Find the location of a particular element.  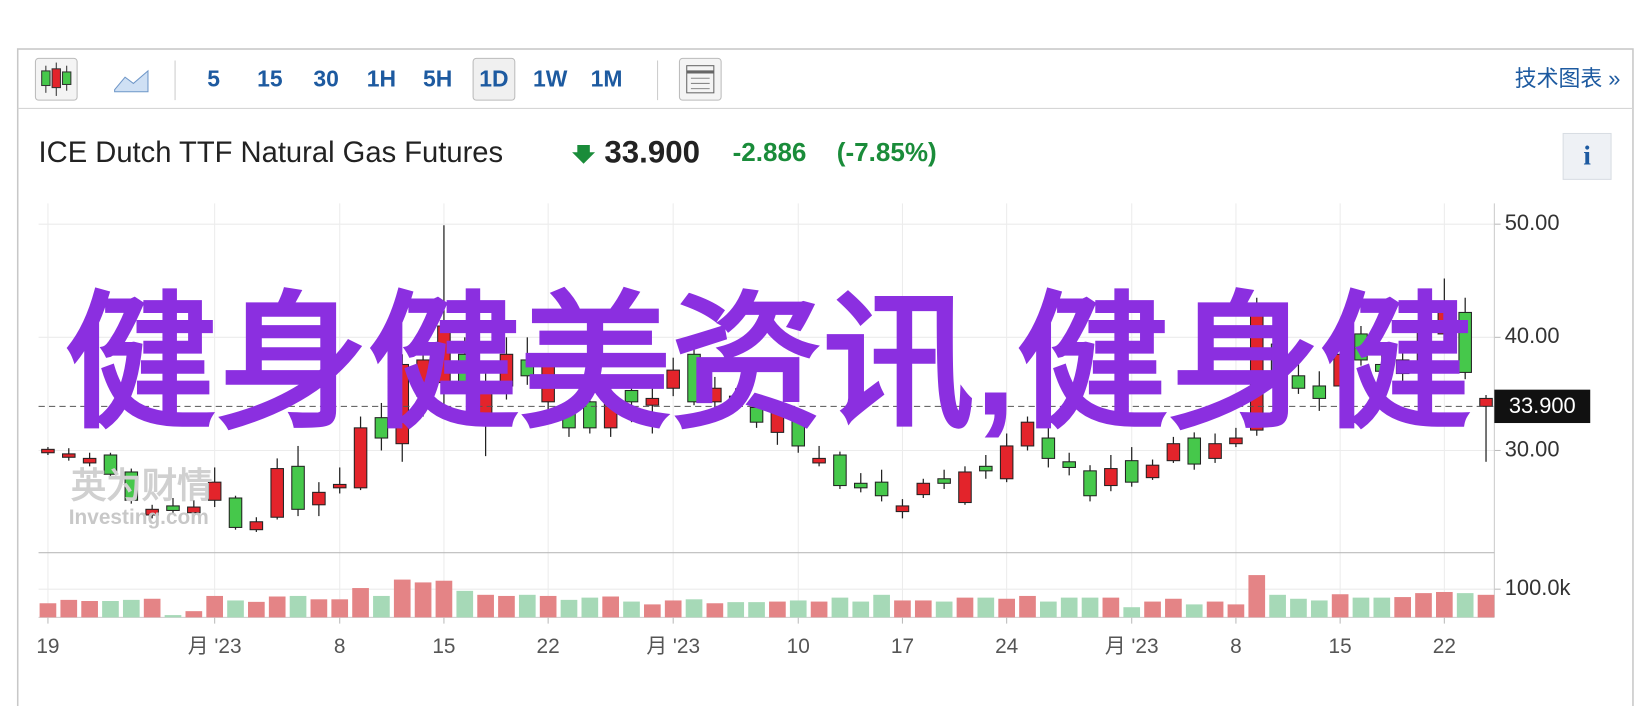

info-box is located at coordinates (1587, 156).